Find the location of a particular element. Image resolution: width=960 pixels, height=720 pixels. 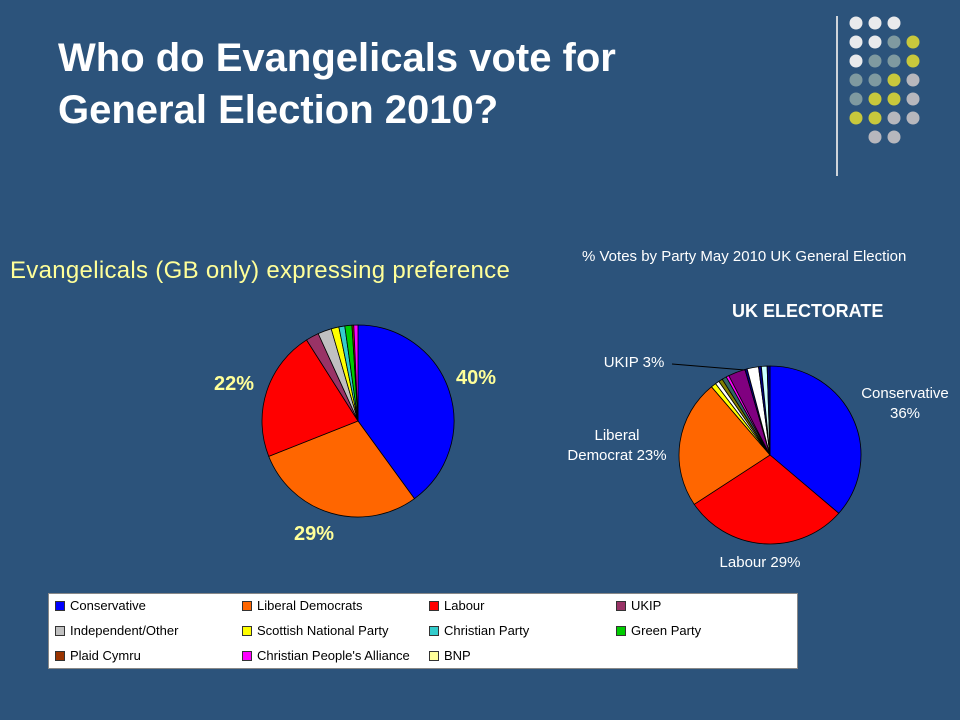

legend-label: Plaid Cymru is located at coordinates (105, 655).